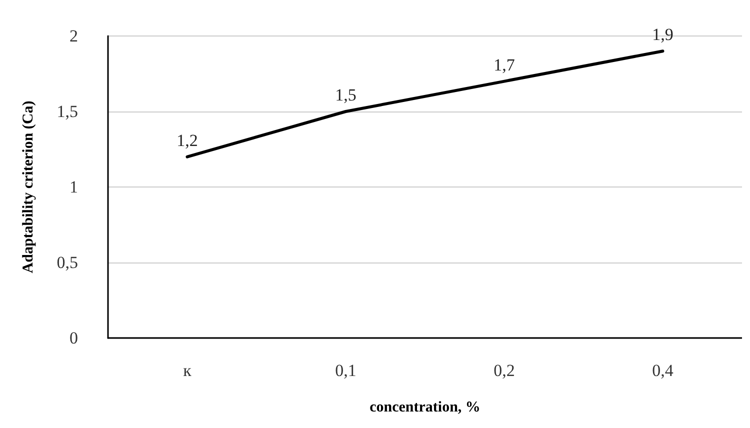 This screenshot has height=428, width=750. What do you see at coordinates (74, 36) in the screenshot?
I see `y-tick-label: 2` at bounding box center [74, 36].